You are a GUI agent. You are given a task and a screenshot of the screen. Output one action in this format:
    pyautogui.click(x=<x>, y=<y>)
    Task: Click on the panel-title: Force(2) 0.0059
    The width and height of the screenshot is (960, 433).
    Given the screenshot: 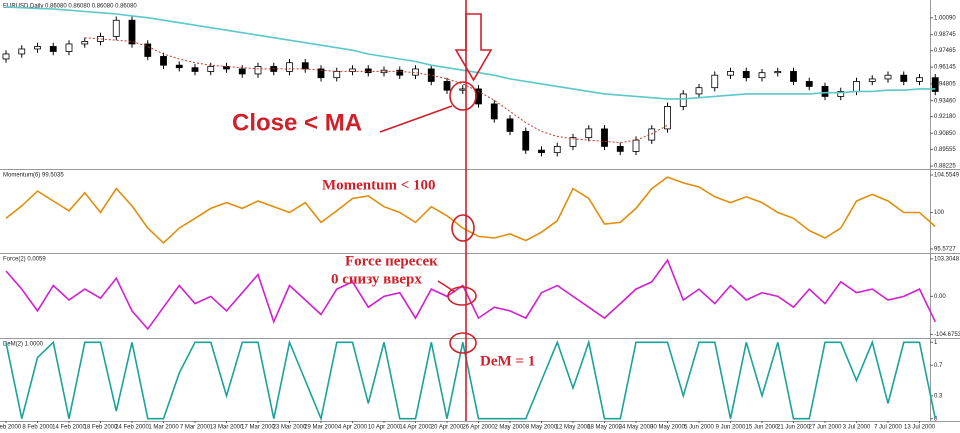 What is the action you would take?
    pyautogui.click(x=24, y=260)
    